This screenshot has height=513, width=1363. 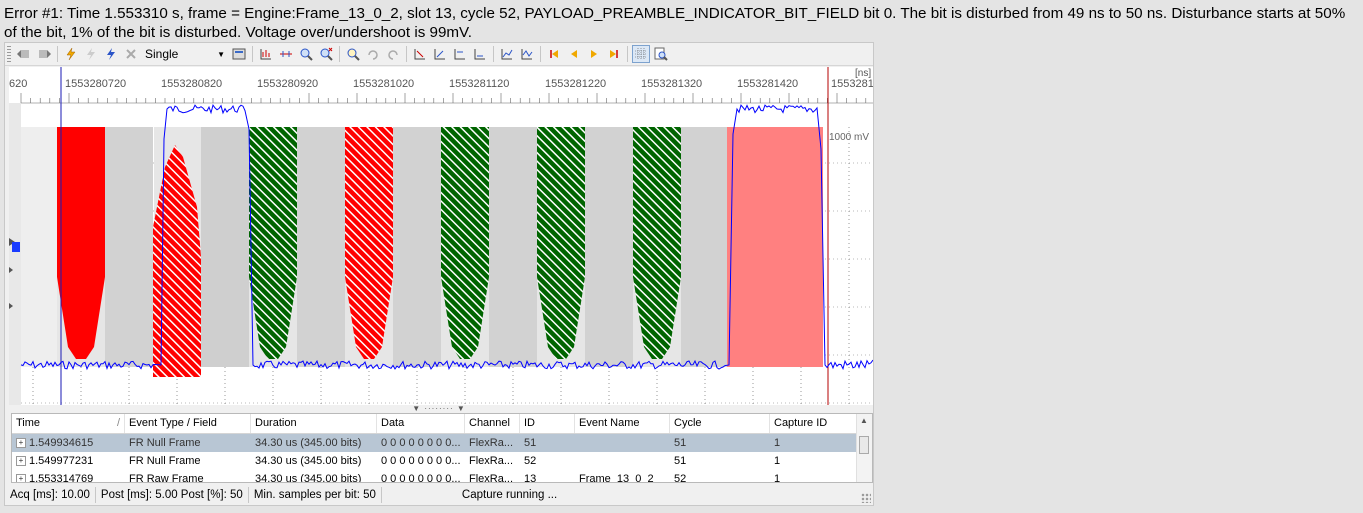 I want to click on marker-1-icon, so click(x=420, y=54).